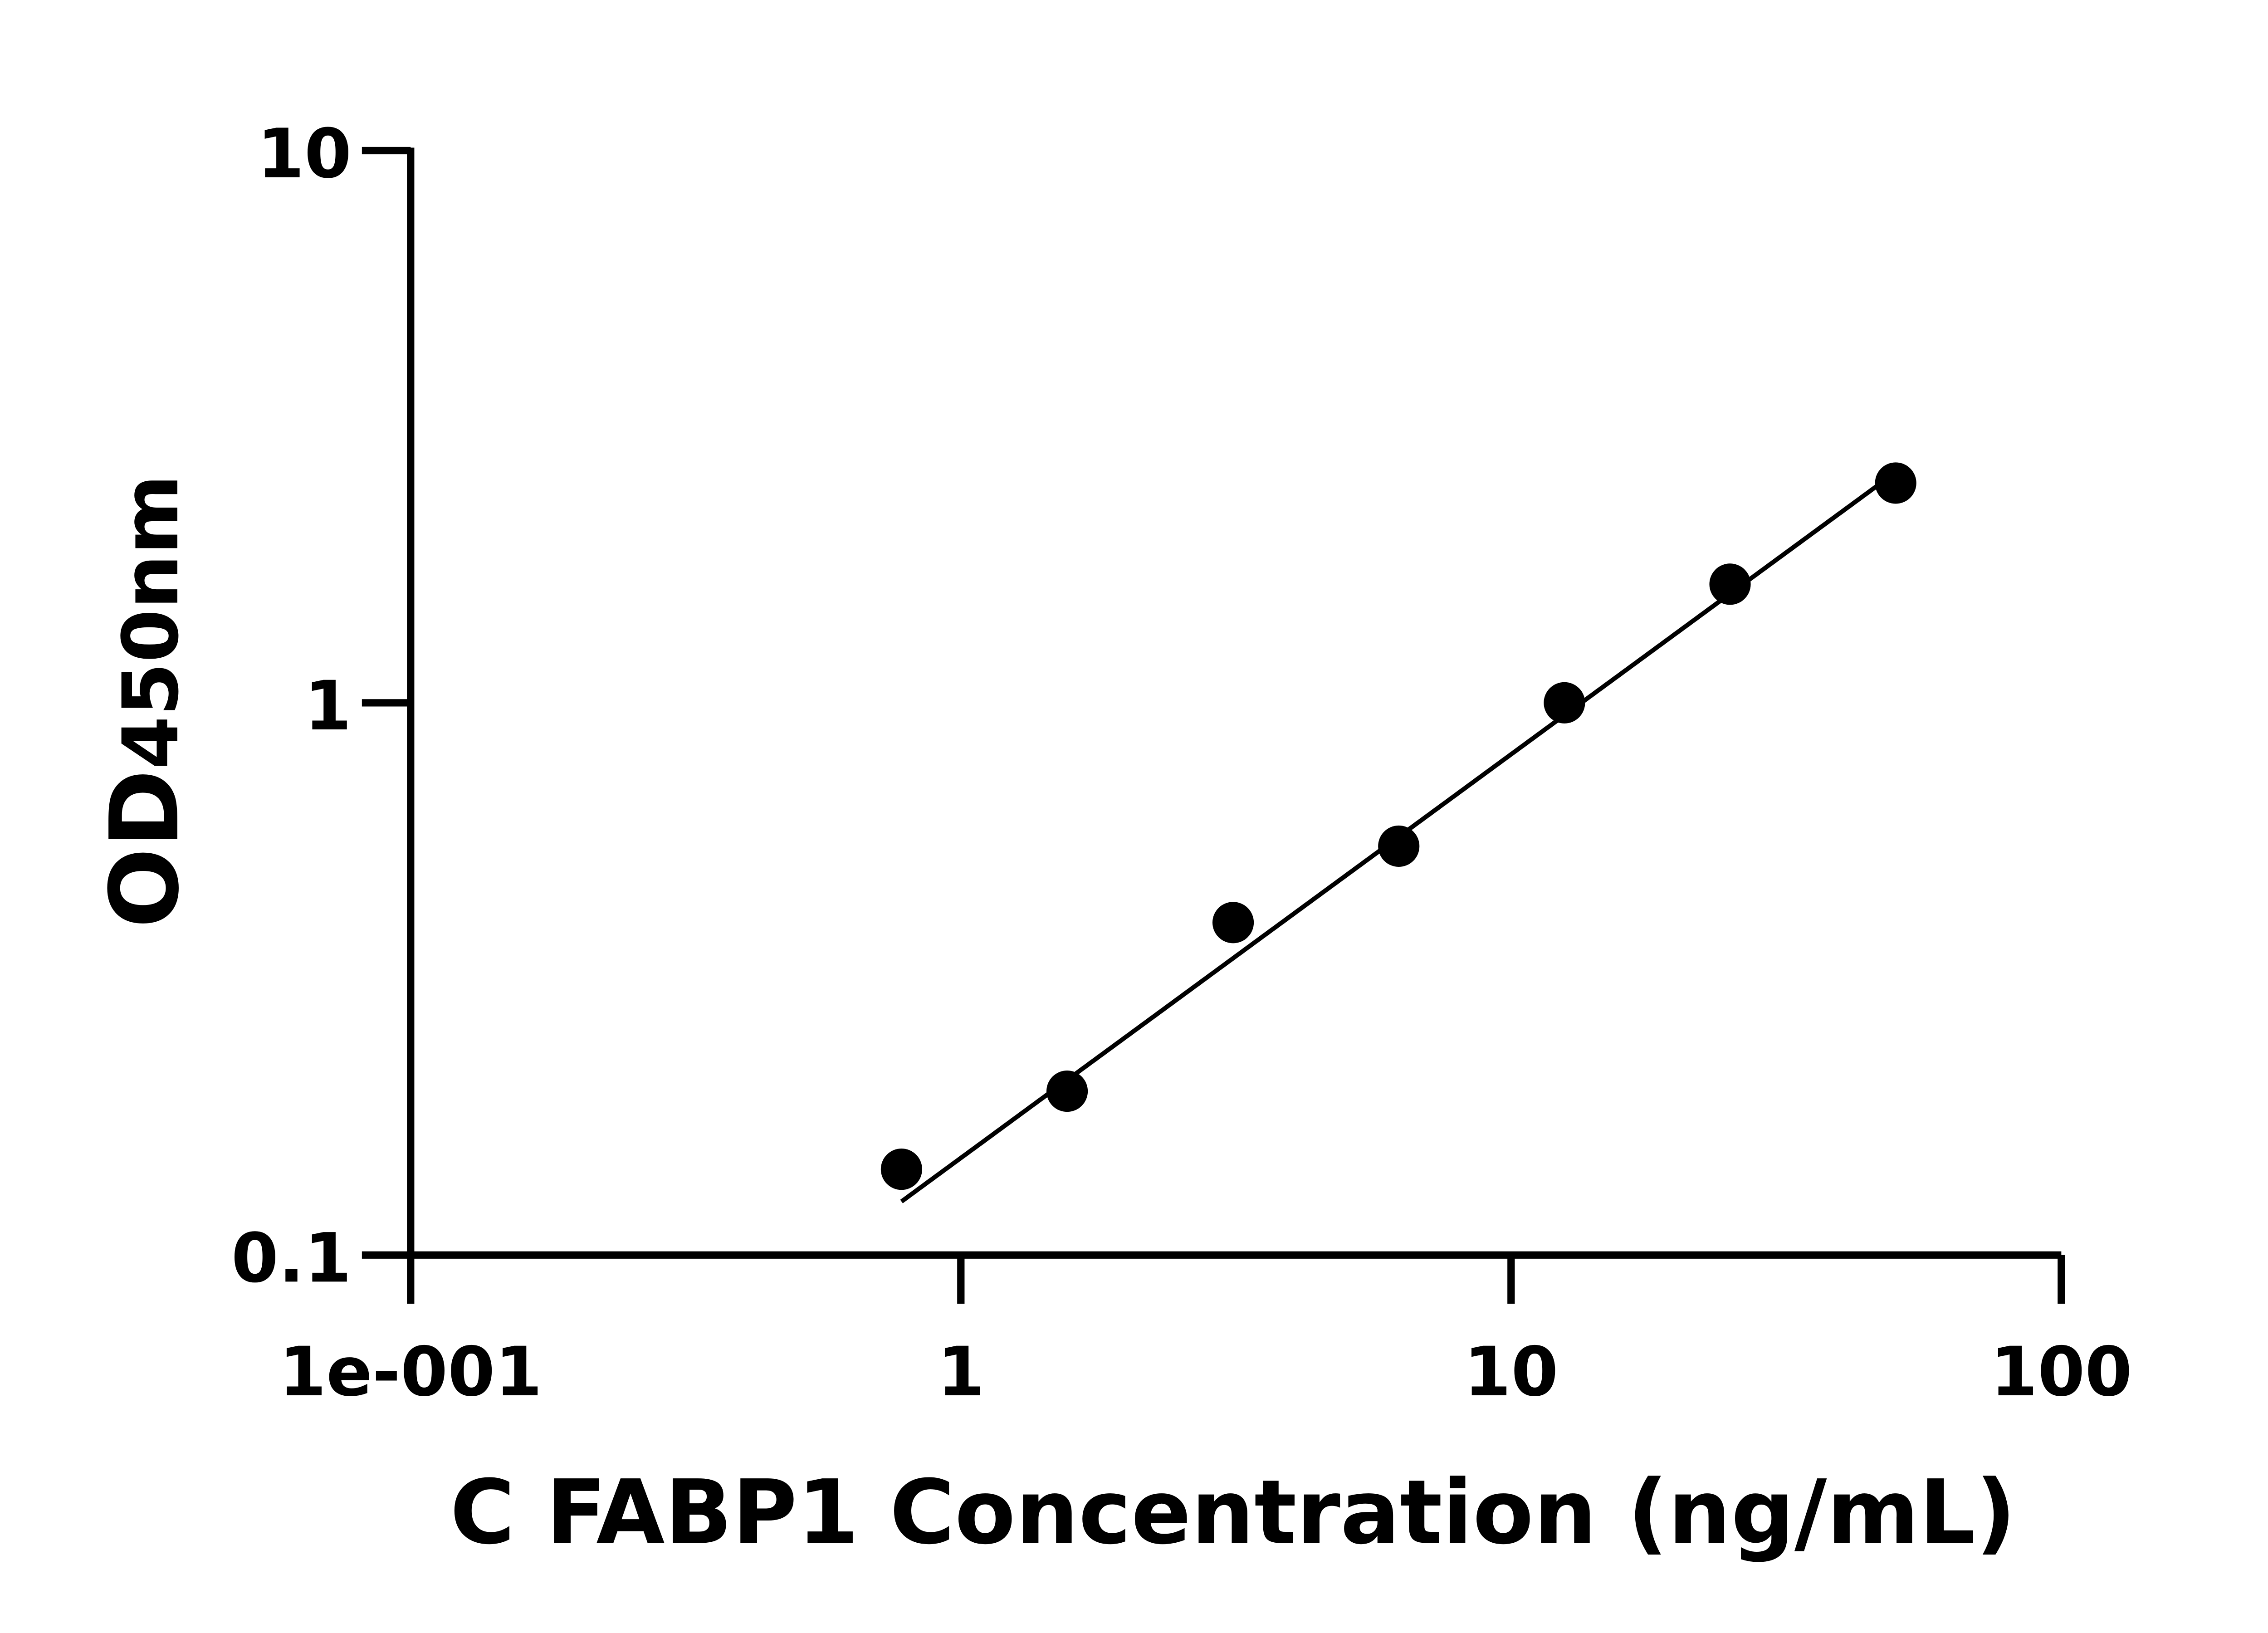  I want to click on x-tick-label: 10, so click(1511, 1372).